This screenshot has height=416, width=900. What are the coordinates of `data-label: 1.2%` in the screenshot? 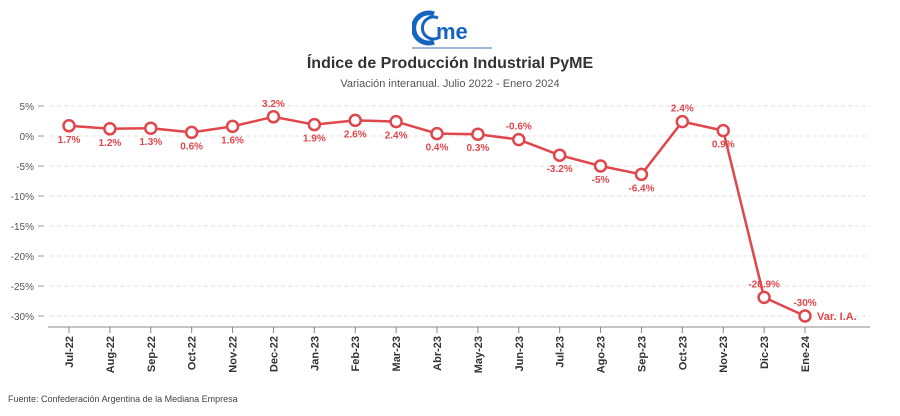 It's located at (109, 143).